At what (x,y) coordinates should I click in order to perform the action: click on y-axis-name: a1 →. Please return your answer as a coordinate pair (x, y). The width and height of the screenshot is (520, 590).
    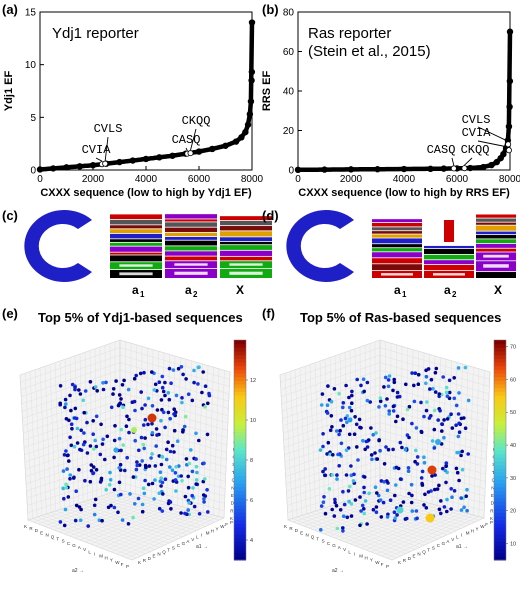
    Looking at the image, I should click on (202, 547).